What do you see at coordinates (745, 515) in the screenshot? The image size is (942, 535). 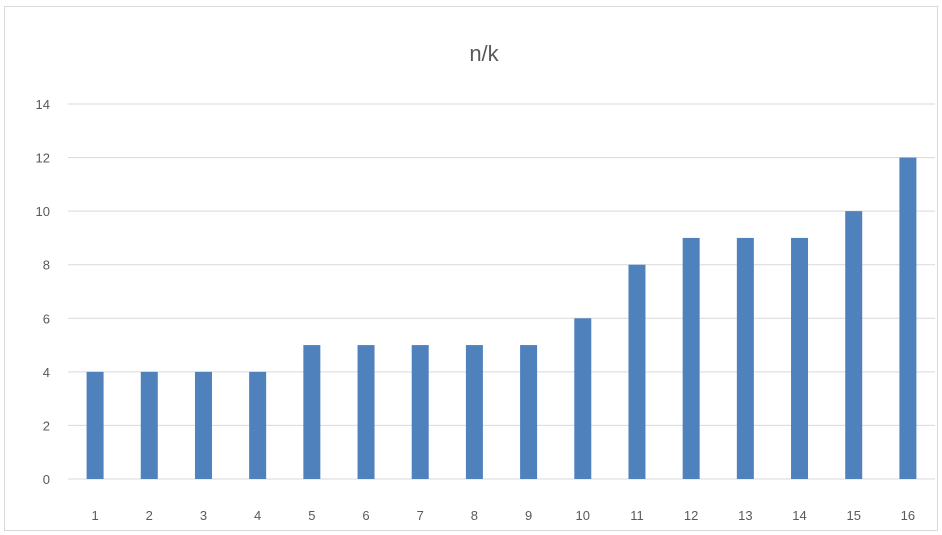 I see `x-tick-label: 13` at bounding box center [745, 515].